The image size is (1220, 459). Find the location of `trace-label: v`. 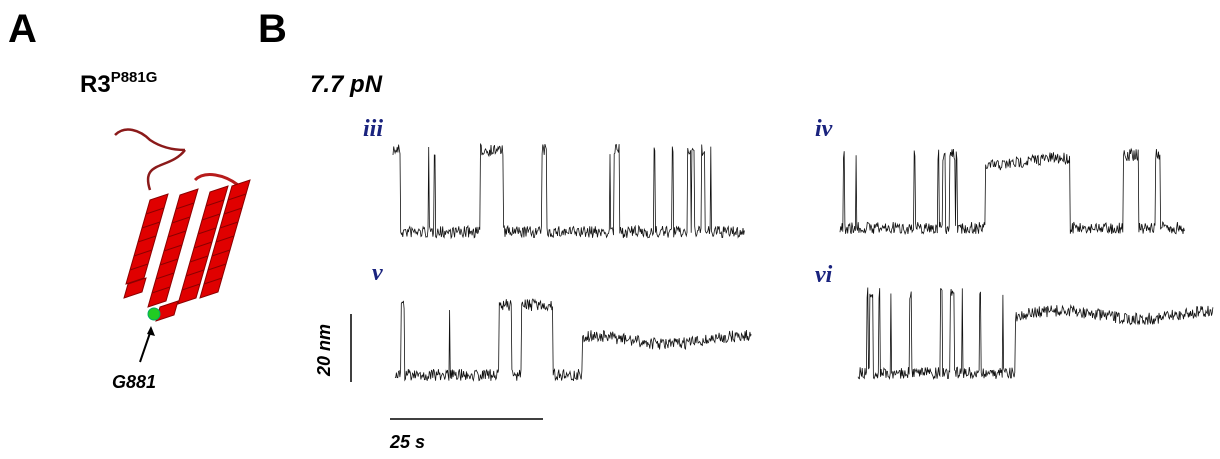

trace-label: v is located at coordinates (377, 273).